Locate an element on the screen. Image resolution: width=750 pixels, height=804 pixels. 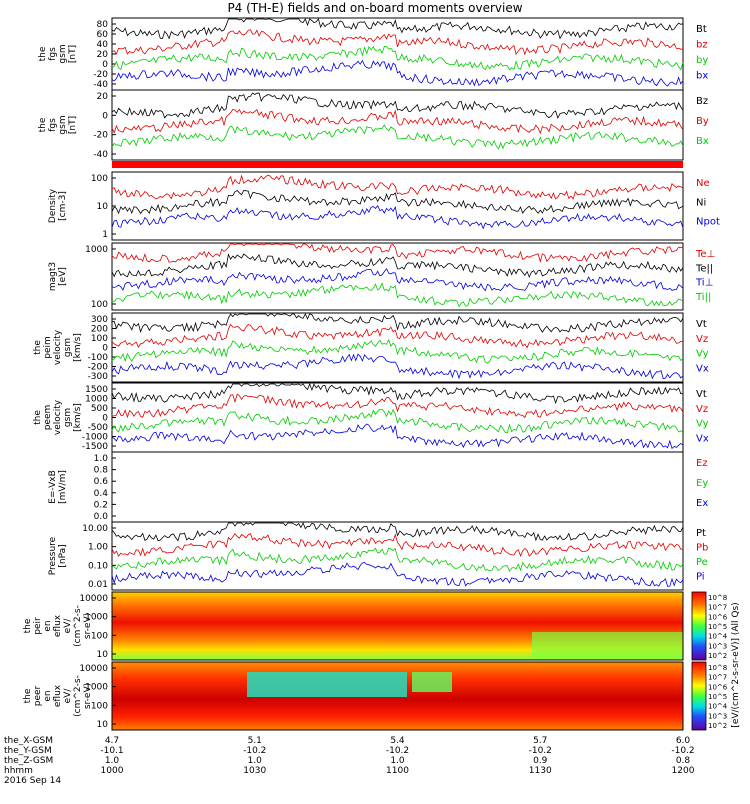
y-tick-label: 0.2 is located at coordinates (101, 505).